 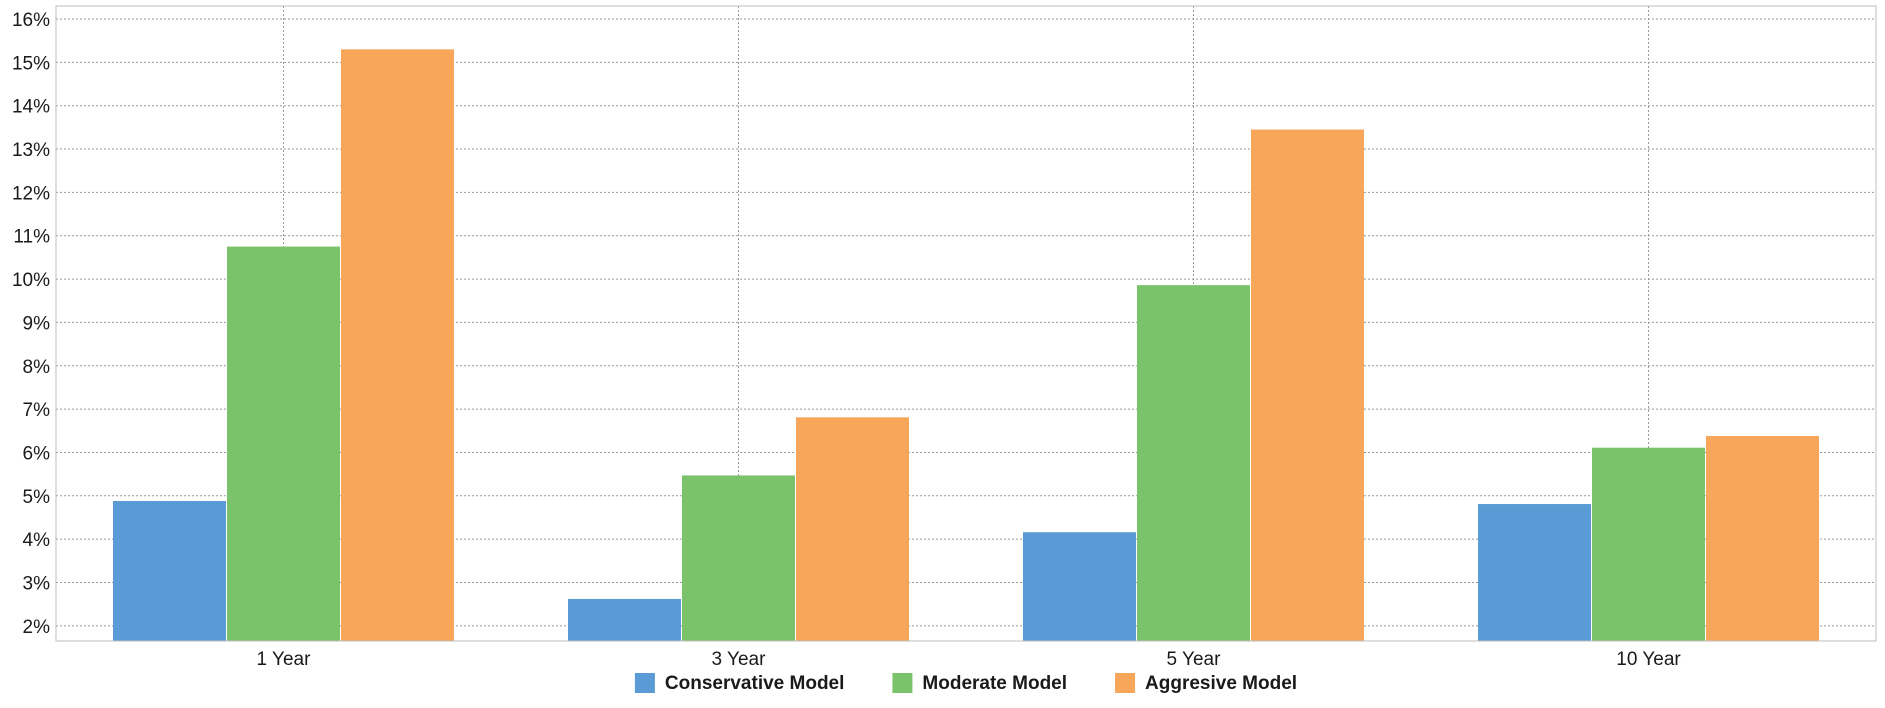 What do you see at coordinates (37, 497) in the screenshot?
I see `y-tick-label: 5%` at bounding box center [37, 497].